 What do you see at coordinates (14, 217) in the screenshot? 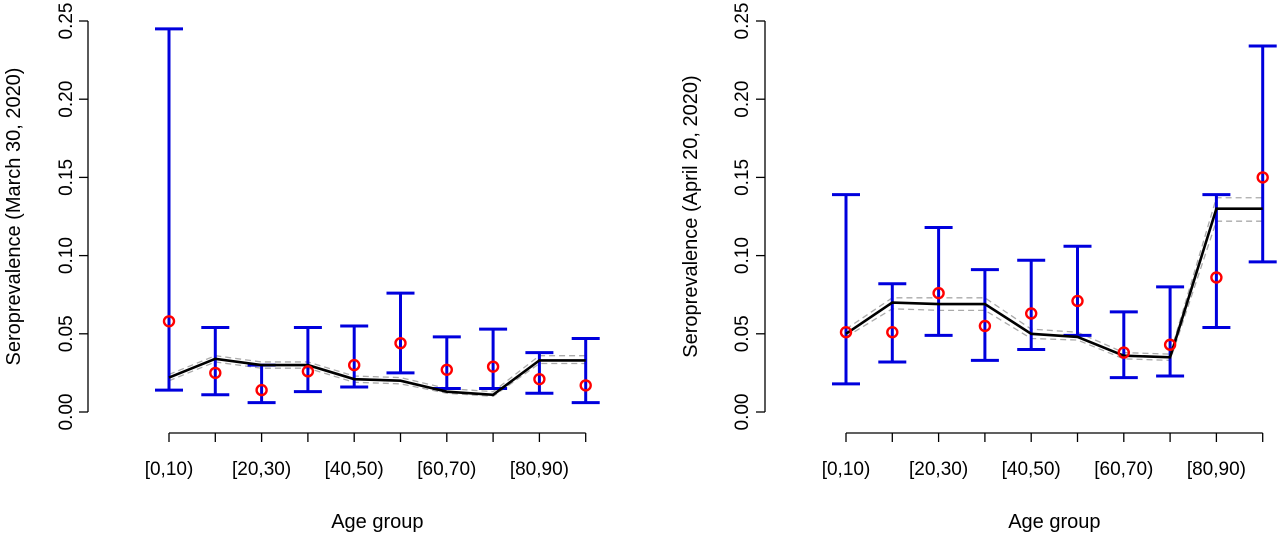
I see `y-axis-title: Seroprevalence (March 30, 2020)` at bounding box center [14, 217].